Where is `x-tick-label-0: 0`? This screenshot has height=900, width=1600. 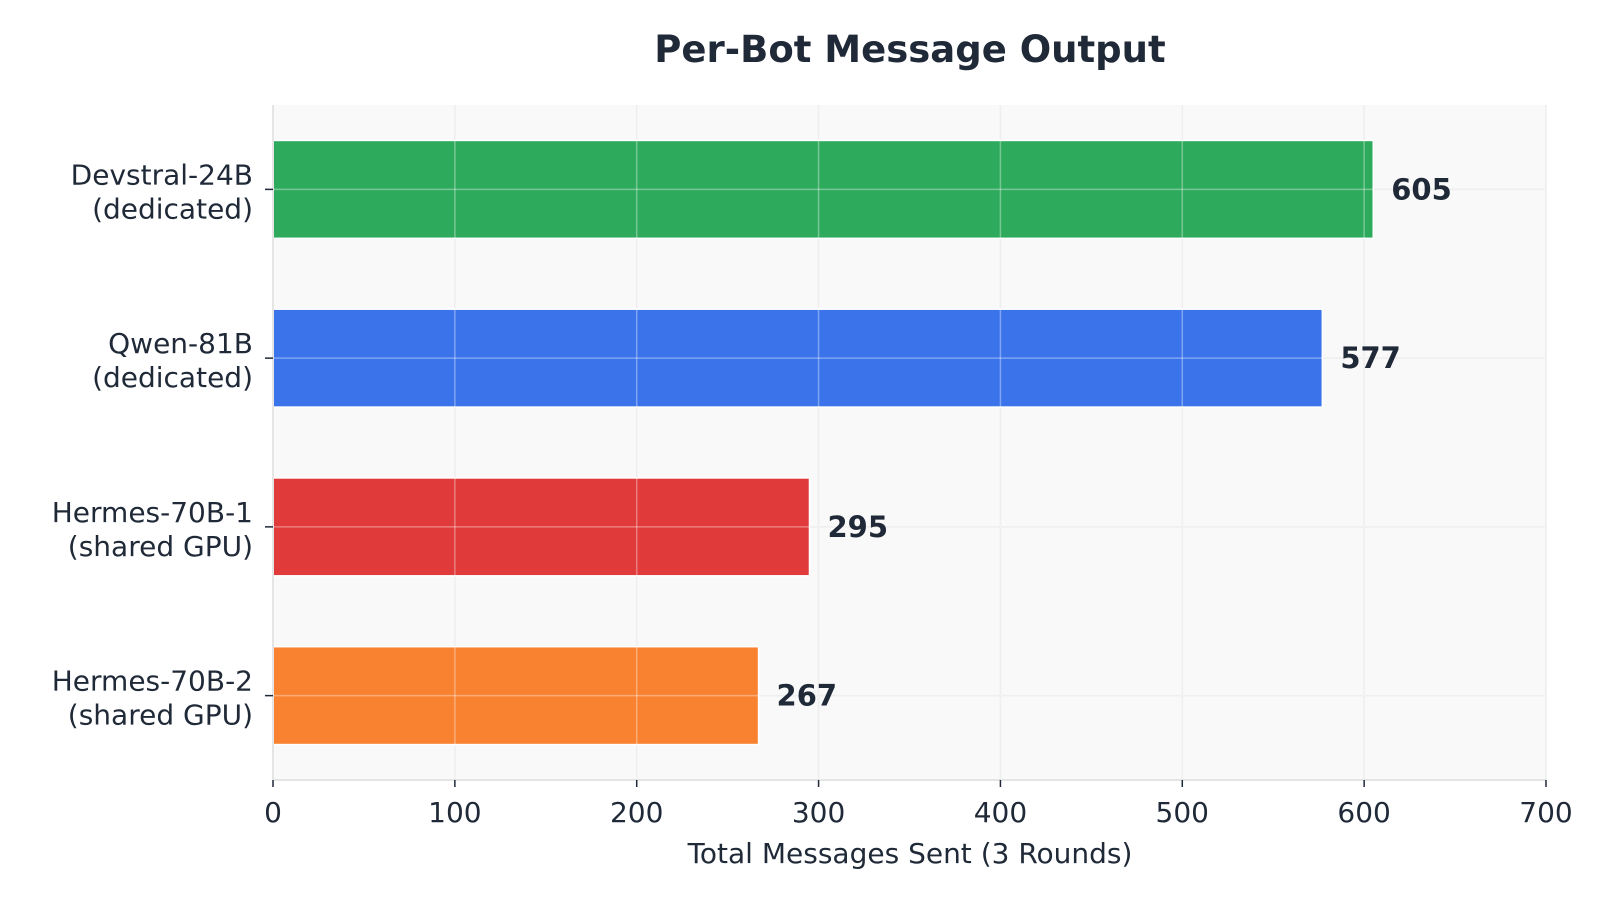 x-tick-label-0: 0 is located at coordinates (273, 812).